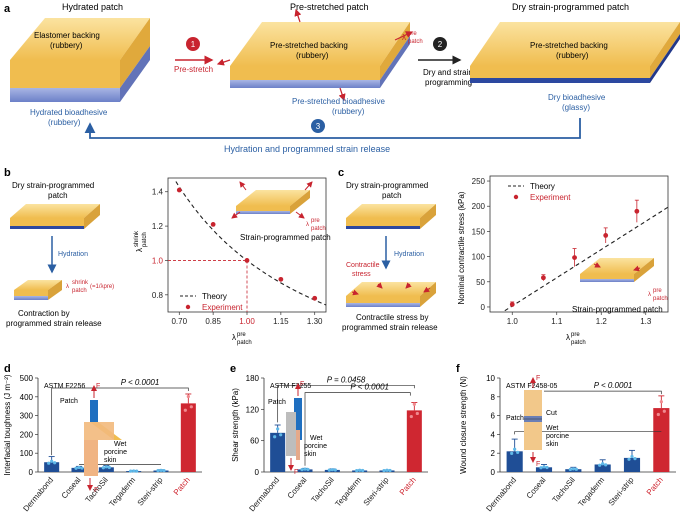 Image resolution: width=685 pixels, height=531 pixels. Describe the element at coordinates (552, 444) in the screenshot. I see `f-inset-skin: skin` at that location.